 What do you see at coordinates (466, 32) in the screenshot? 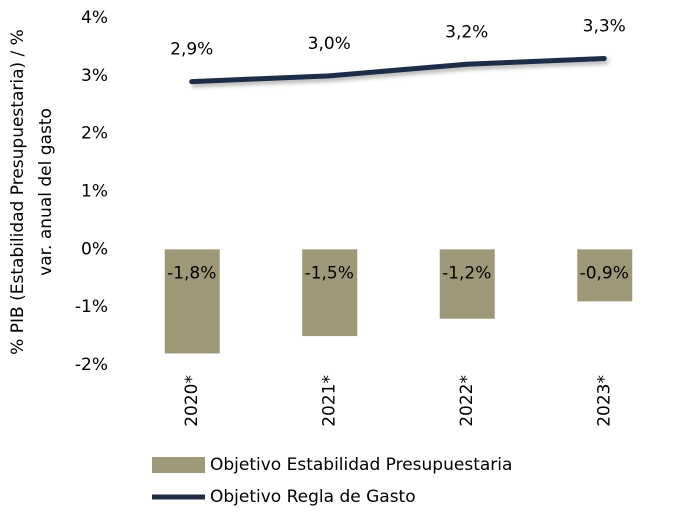
I see `data-label: 3,2%` at bounding box center [466, 32].